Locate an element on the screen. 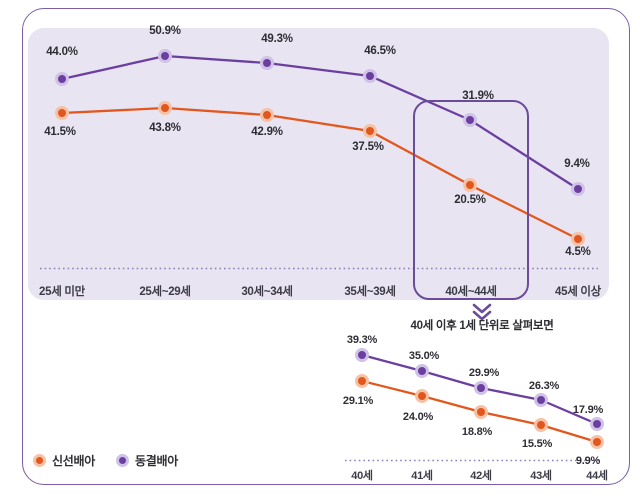 The width and height of the screenshot is (640, 497). value-label-fresh-0: 41.5% is located at coordinates (60, 132).